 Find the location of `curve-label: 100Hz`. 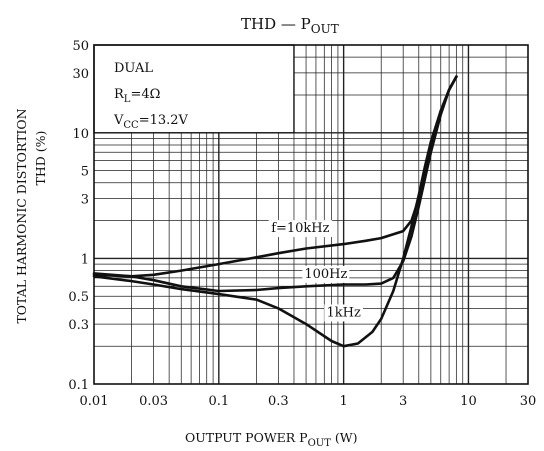

curve-label: 100Hz is located at coordinates (325, 274).